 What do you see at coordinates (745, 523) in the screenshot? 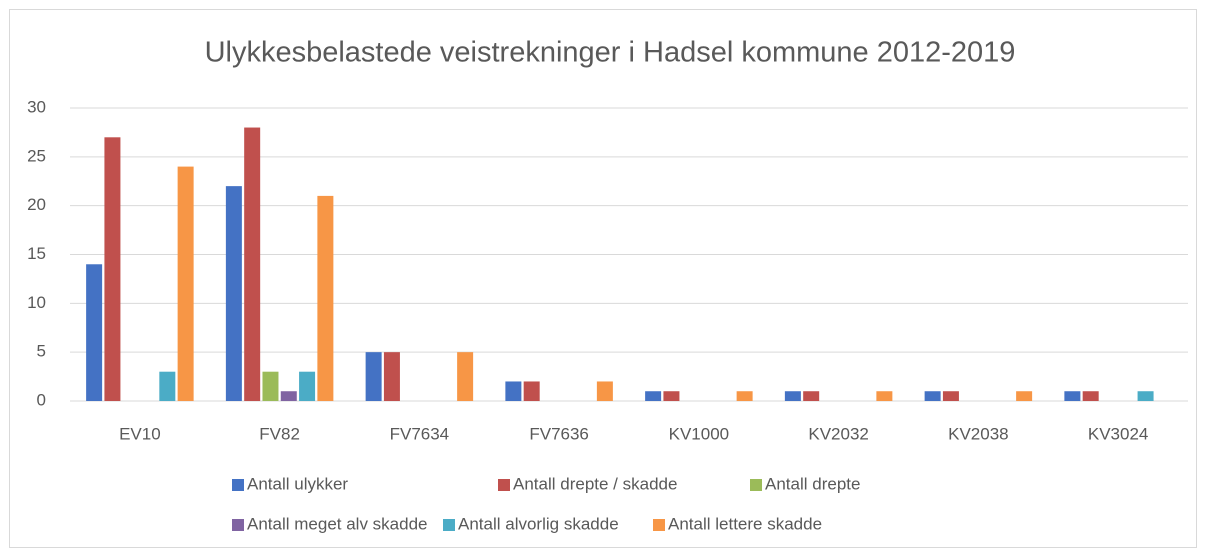
I see `legend-label: Antall lettere skadde` at bounding box center [745, 523].